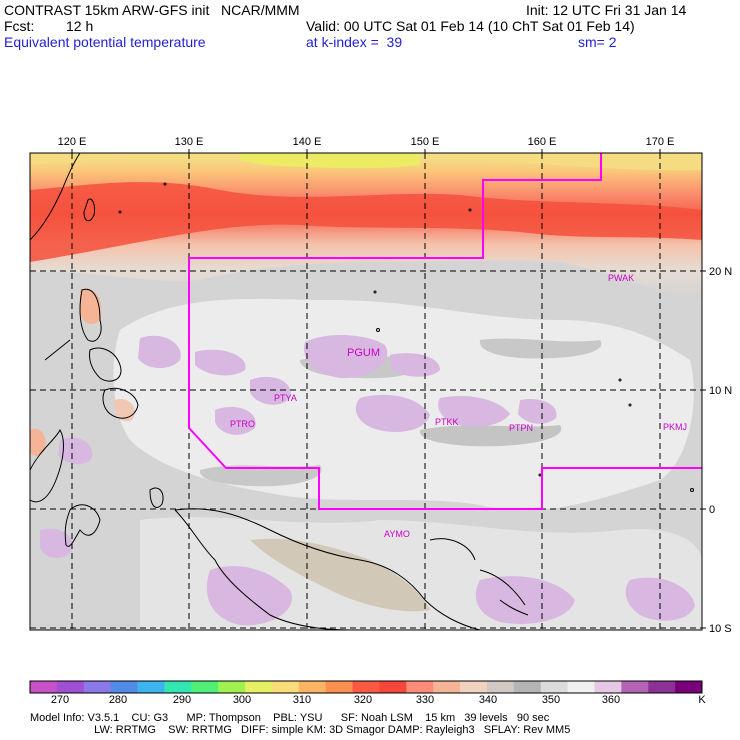 The width and height of the screenshot is (740, 740). I want to click on station-label: PTYA, so click(285, 398).